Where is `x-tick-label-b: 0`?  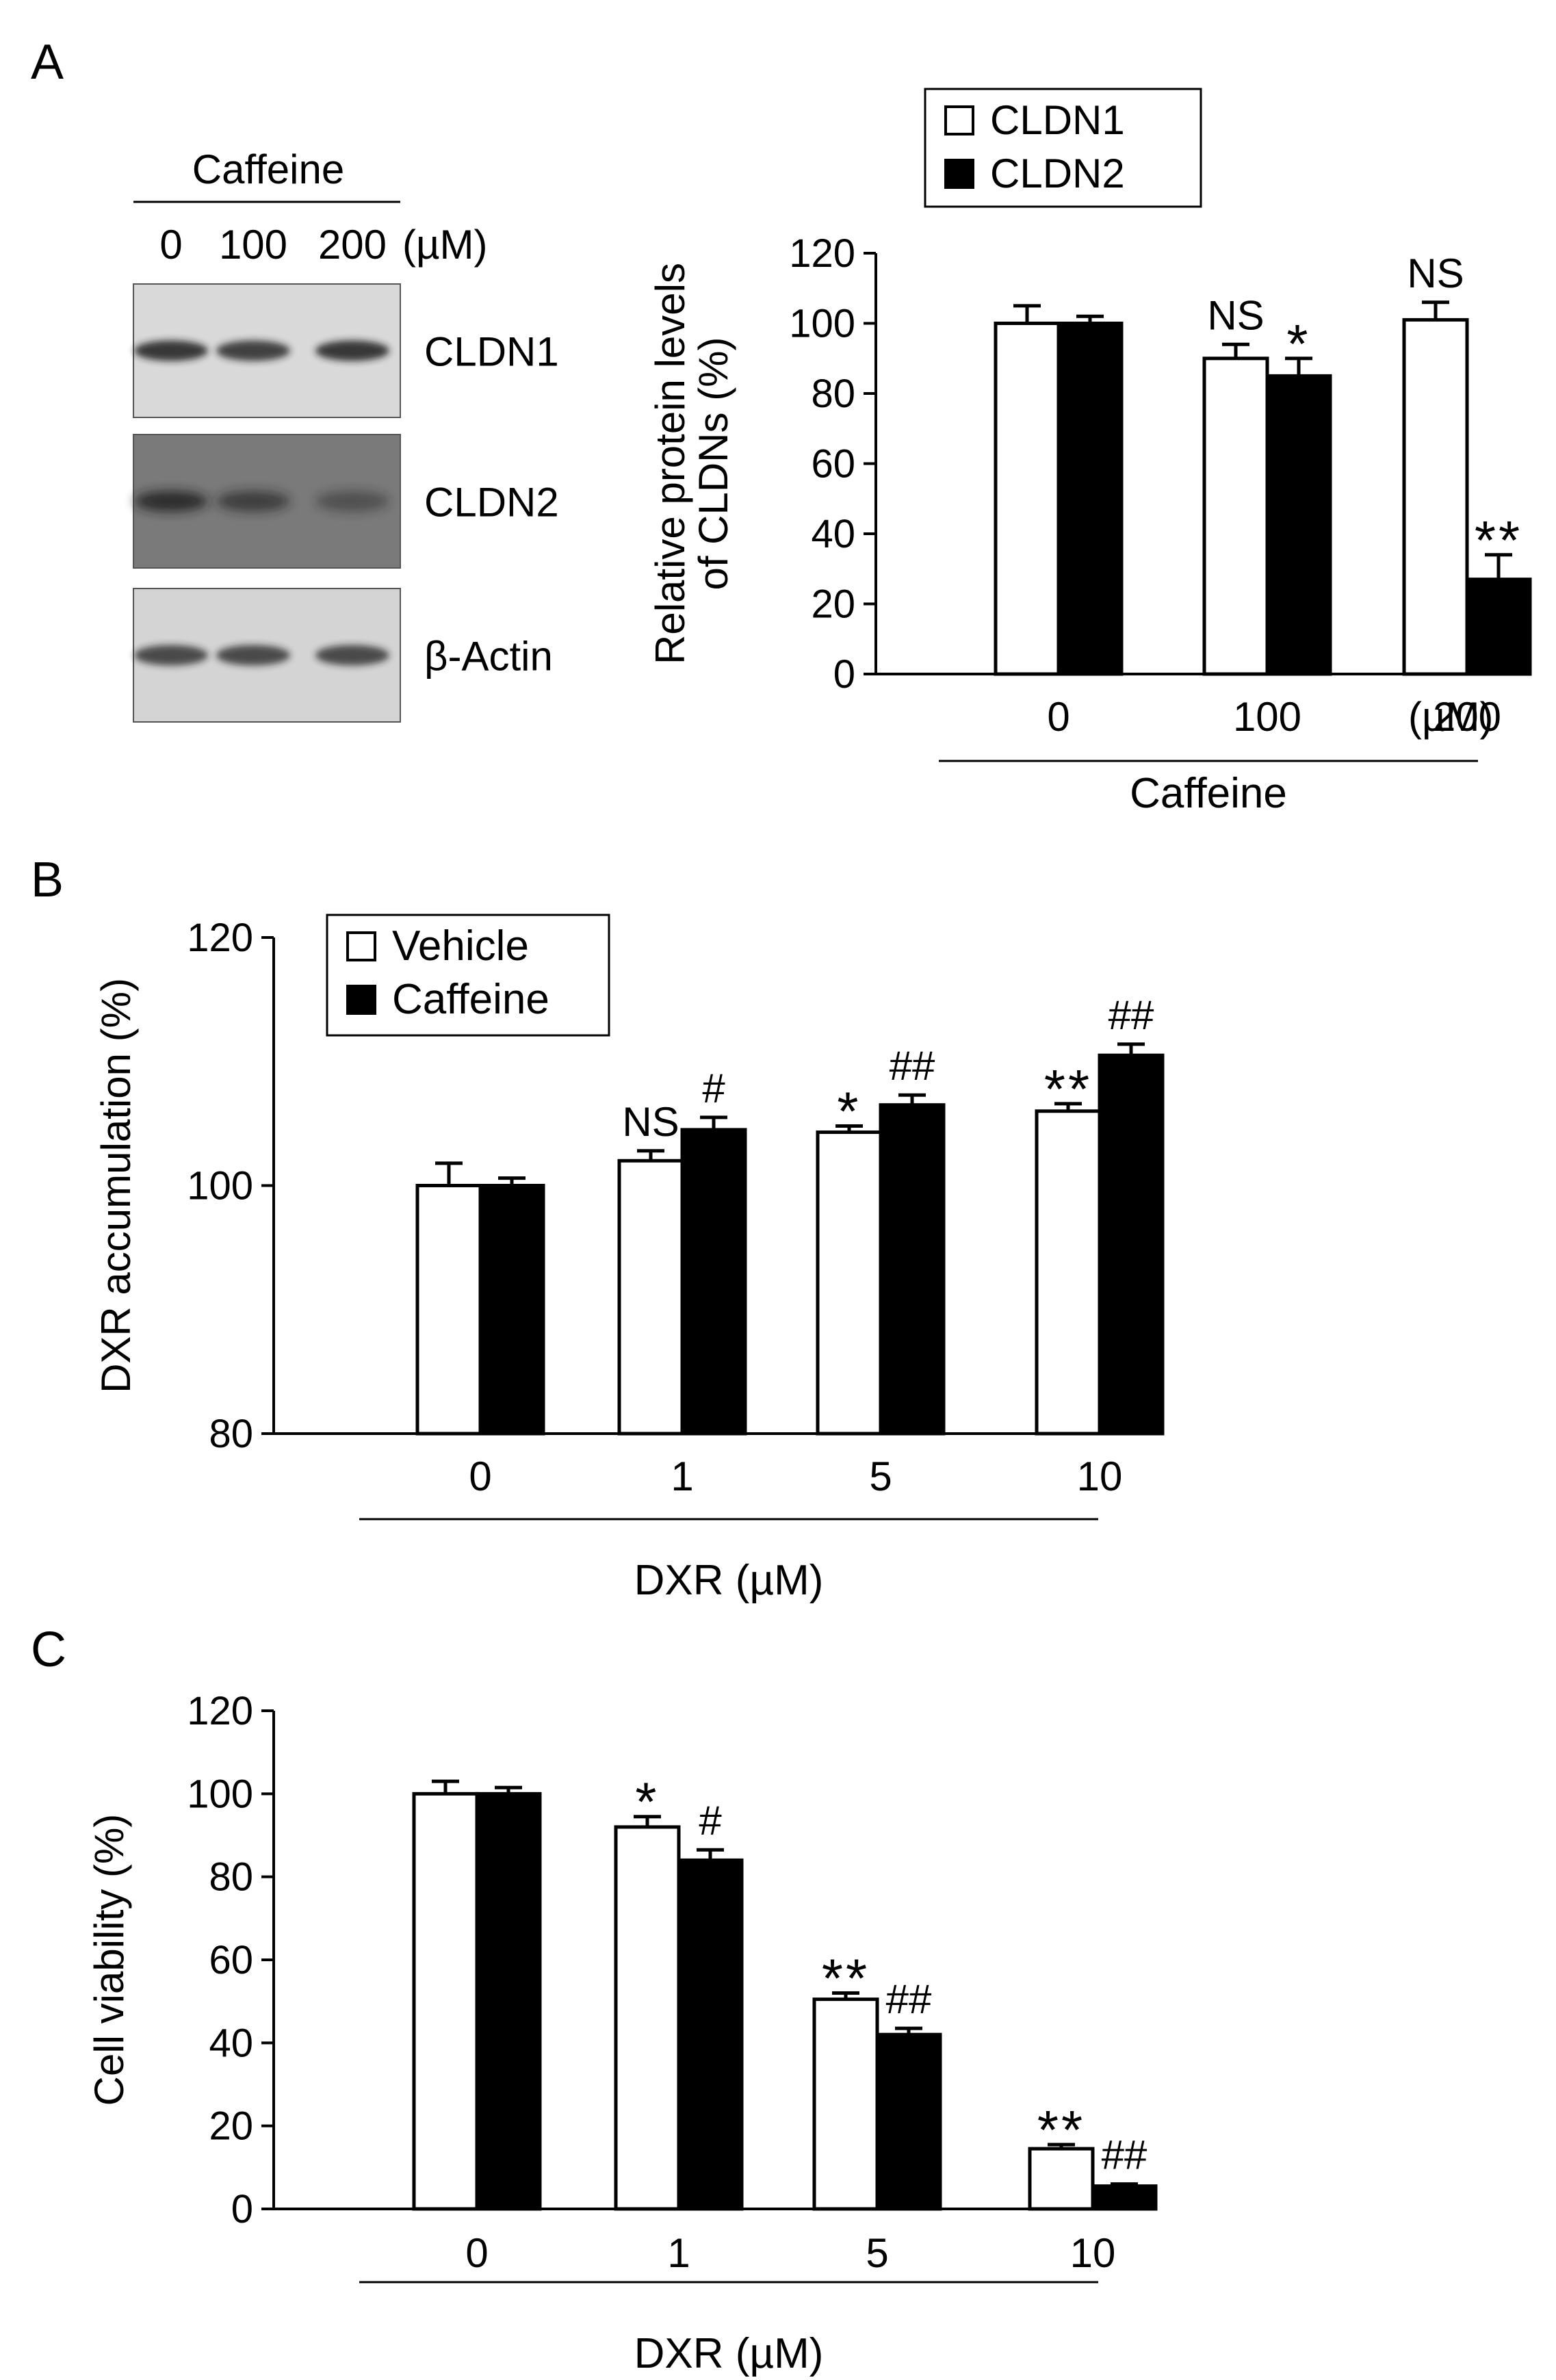 x-tick-label-b: 0 is located at coordinates (480, 1476).